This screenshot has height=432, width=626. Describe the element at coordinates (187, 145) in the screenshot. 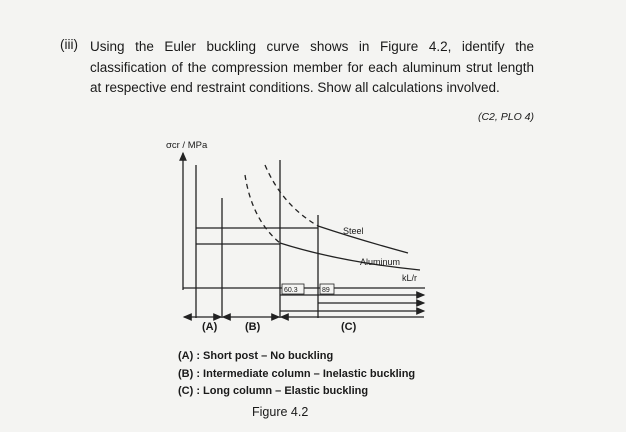

I see `y-axis-label: σcr / MPa` at that location.